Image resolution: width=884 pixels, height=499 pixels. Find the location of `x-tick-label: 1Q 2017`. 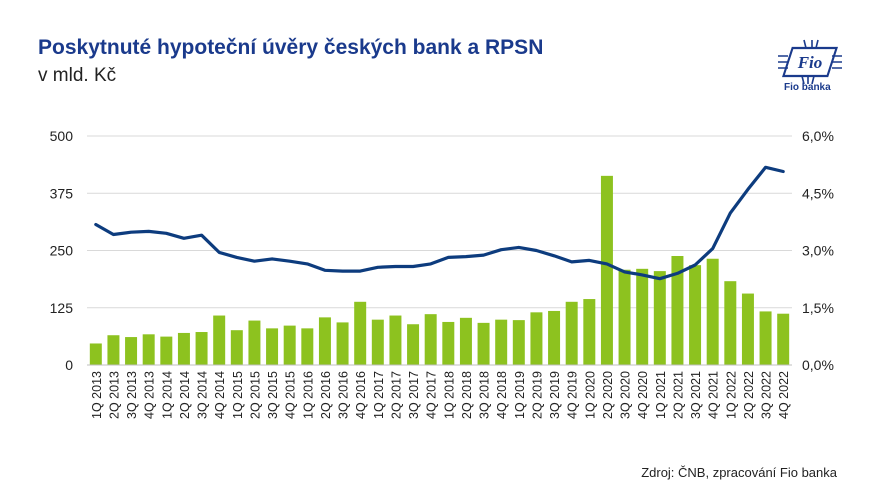

x-tick-label: 1Q 2017 is located at coordinates (379, 395).